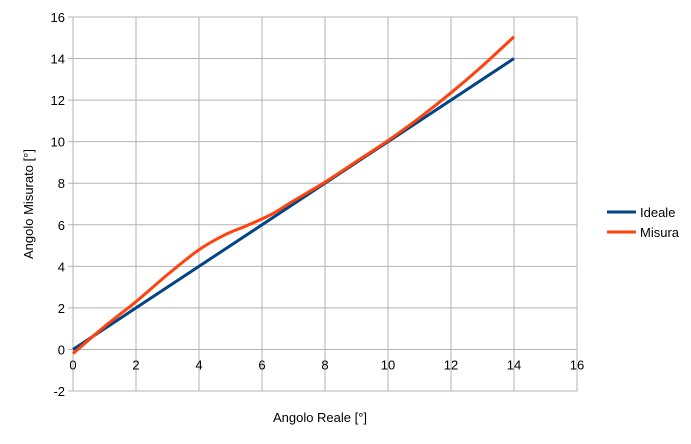 The image size is (691, 444). What do you see at coordinates (657, 212) in the screenshot?
I see `legend-label-ideale: Ideale` at bounding box center [657, 212].